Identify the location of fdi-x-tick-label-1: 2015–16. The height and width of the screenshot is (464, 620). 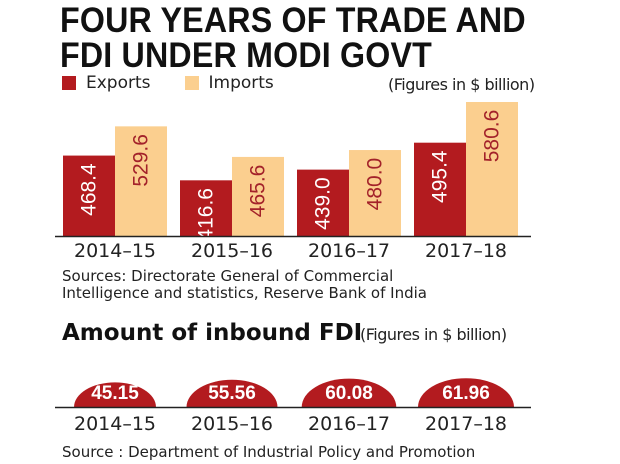
(232, 424).